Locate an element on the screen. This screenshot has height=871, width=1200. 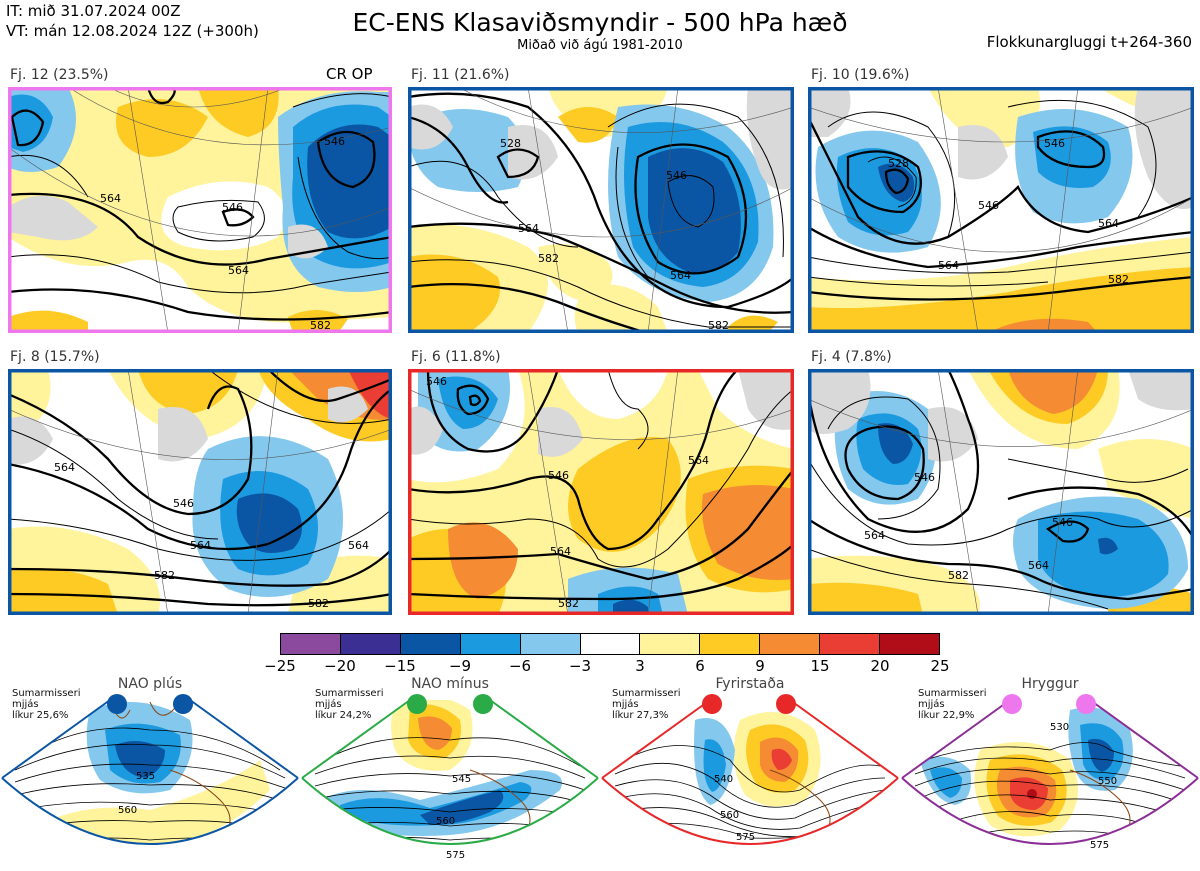
regime-2-markers is located at coordinates (450, 704).